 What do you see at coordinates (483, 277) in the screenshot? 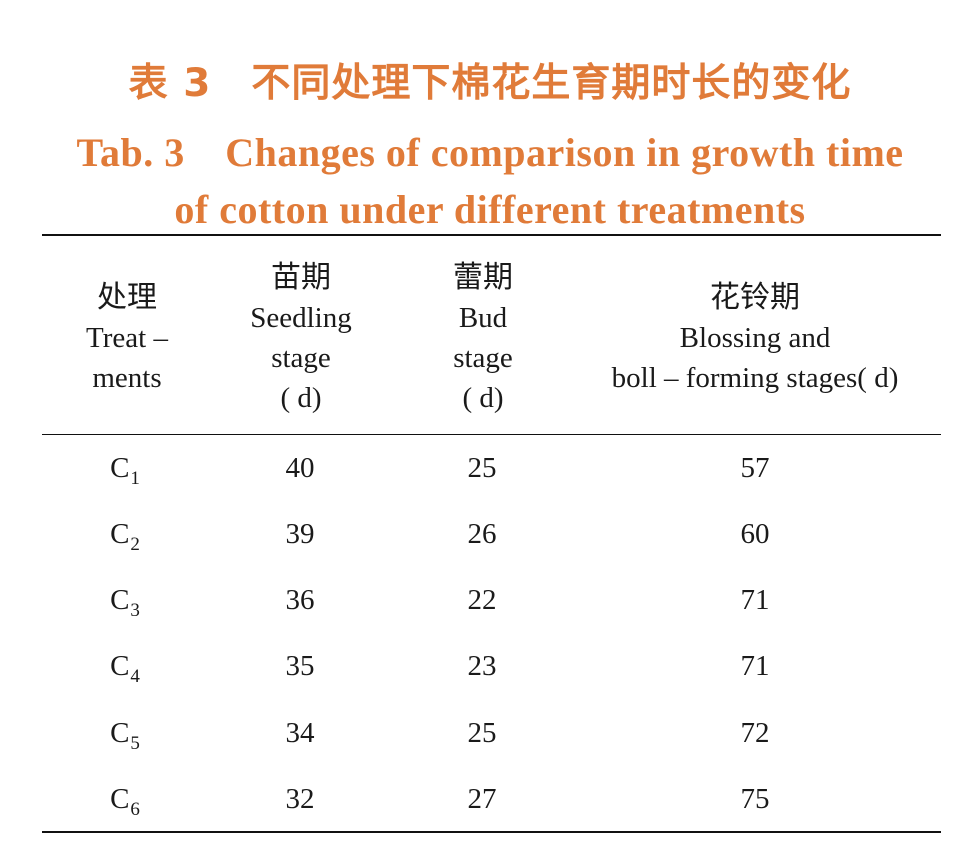
I see `header-bud-cn: 蕾期` at bounding box center [483, 277].